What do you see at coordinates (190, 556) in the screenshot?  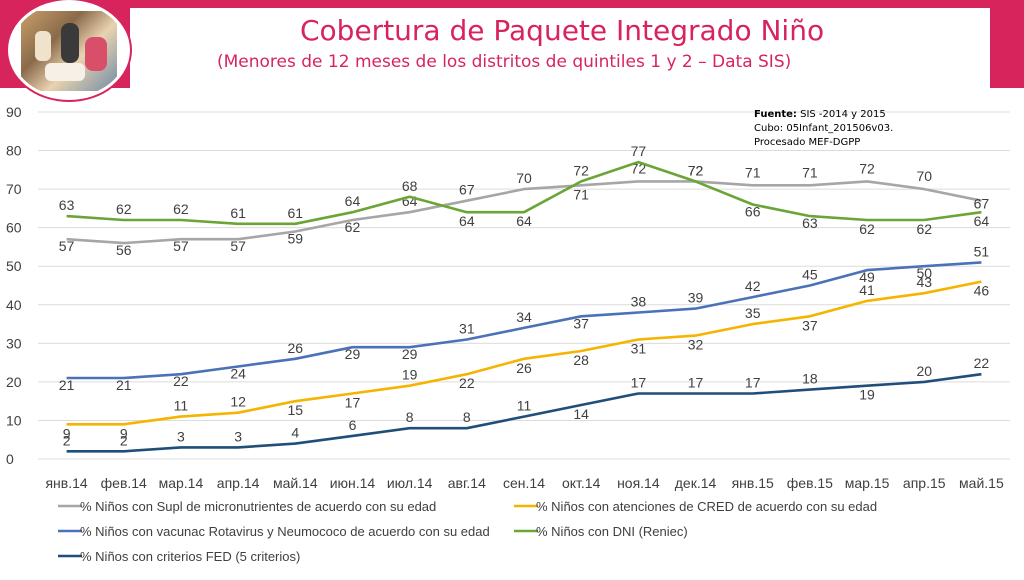 I see `legend-label: % Niños con criterios FED (5 criterios)` at bounding box center [190, 556].